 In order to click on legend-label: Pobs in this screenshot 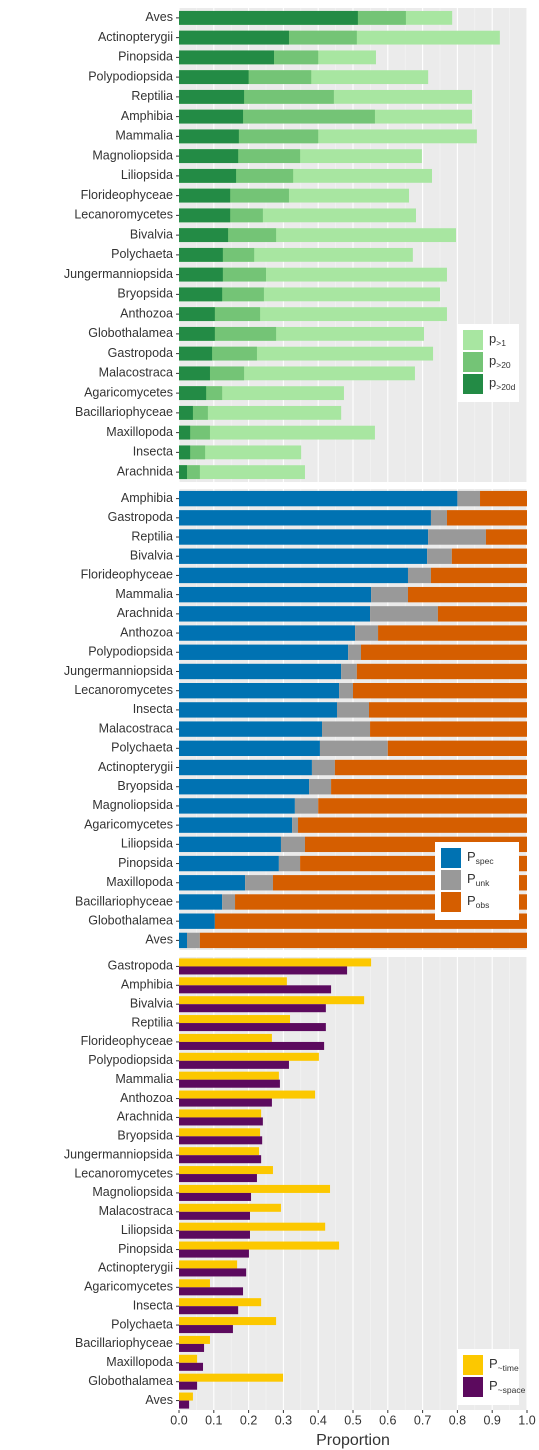, I will do `click(478, 901)`.